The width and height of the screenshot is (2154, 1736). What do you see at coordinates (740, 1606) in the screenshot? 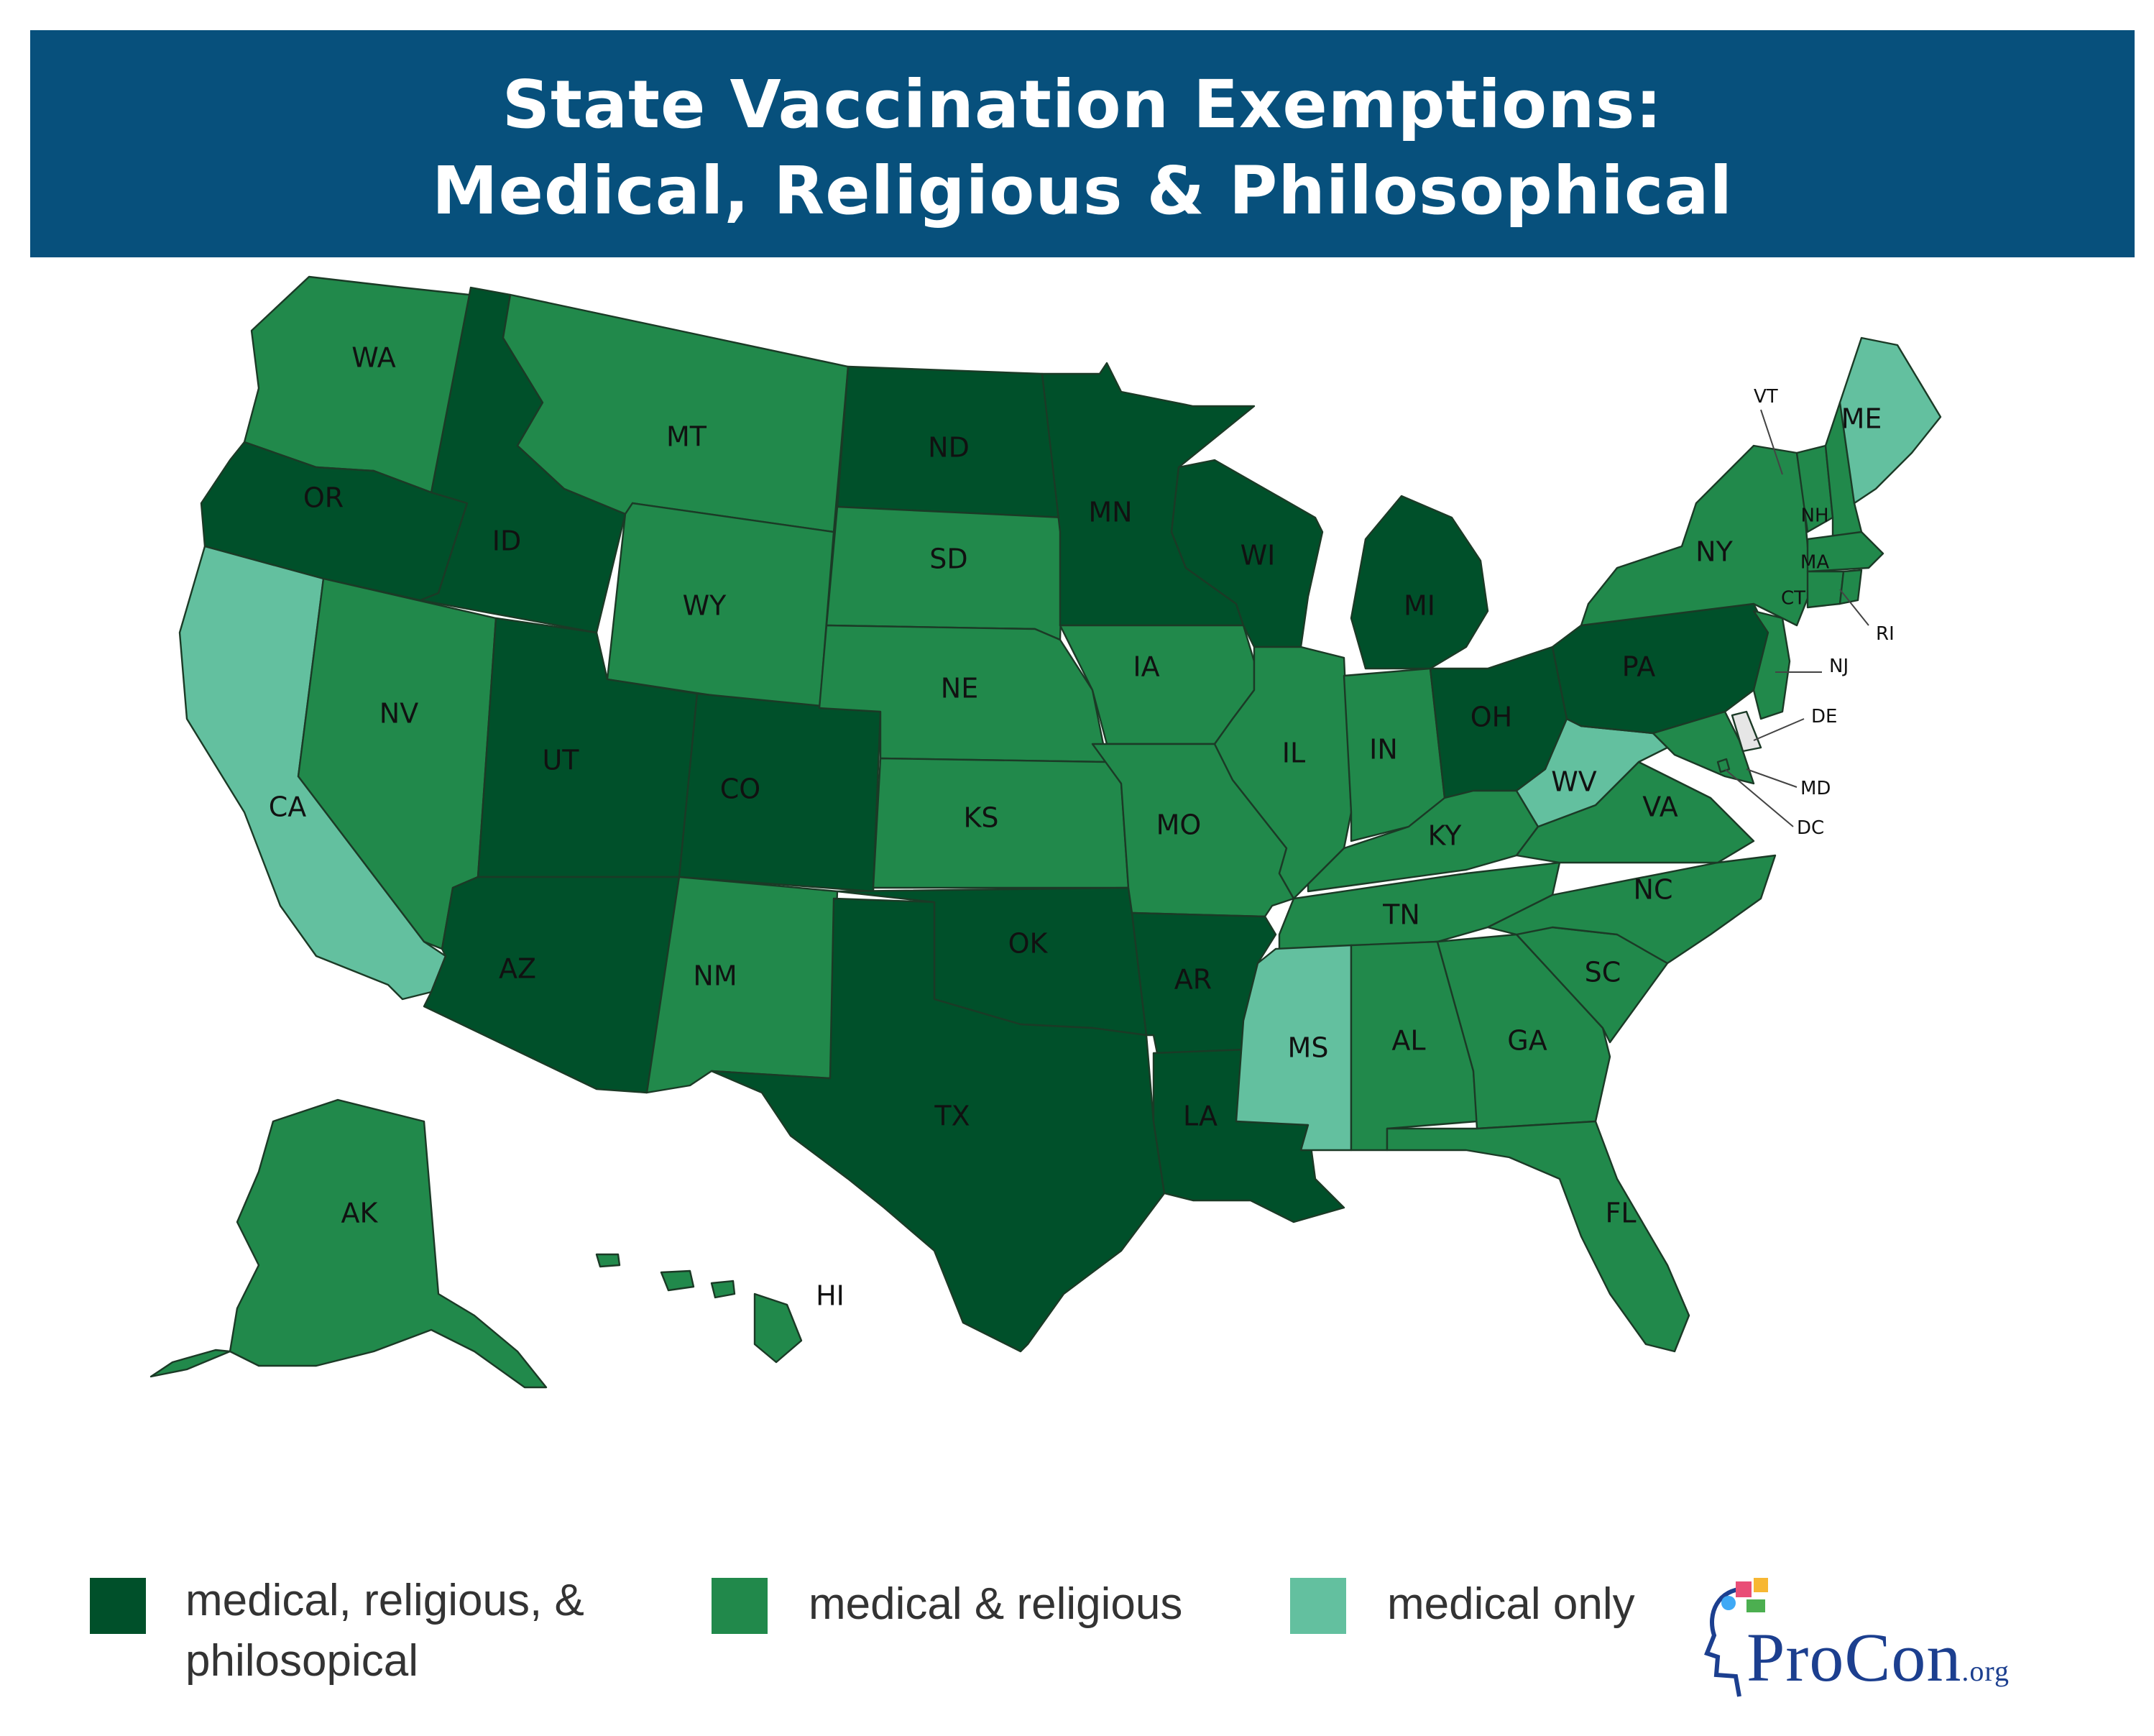
I see `legend-swatch-medical-religious` at bounding box center [740, 1606].